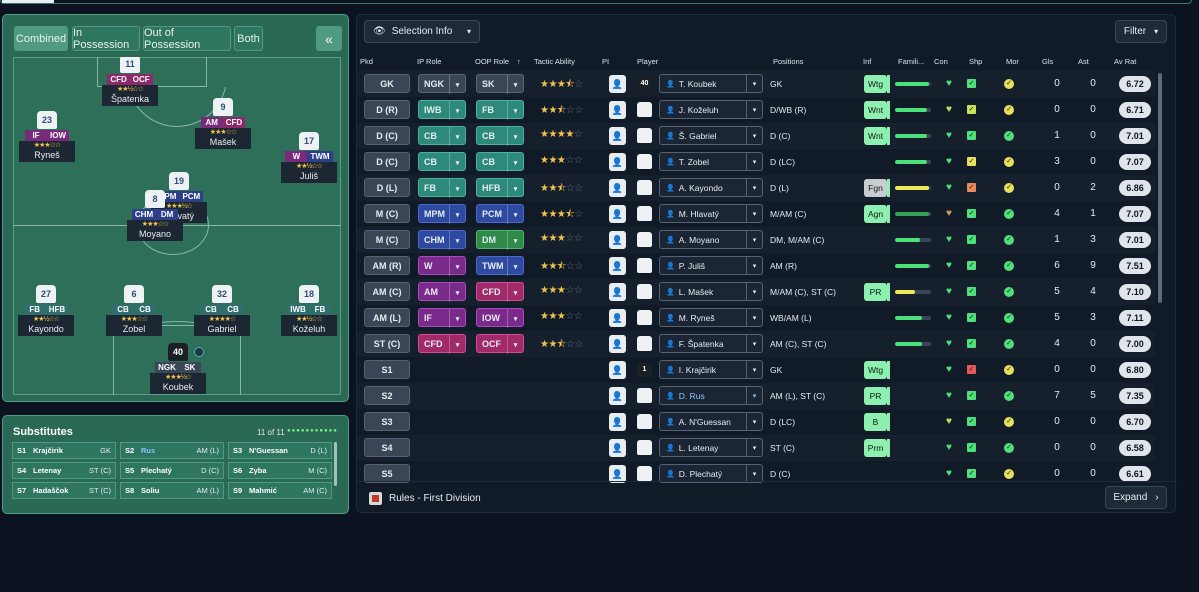 This screenshot has width=1199, height=592. Describe the element at coordinates (387, 135) in the screenshot. I see `position-picked-button: D (C)` at that location.